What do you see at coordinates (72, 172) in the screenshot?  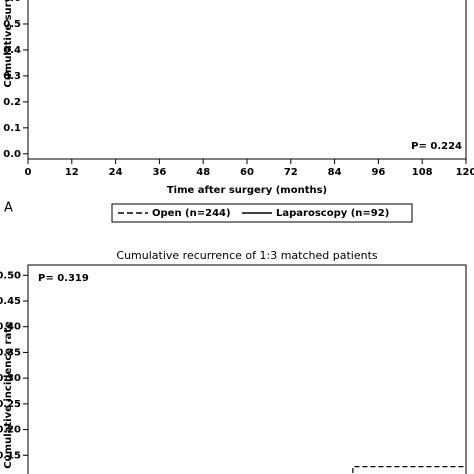 I see `x-tick-label: 12` at bounding box center [72, 172].